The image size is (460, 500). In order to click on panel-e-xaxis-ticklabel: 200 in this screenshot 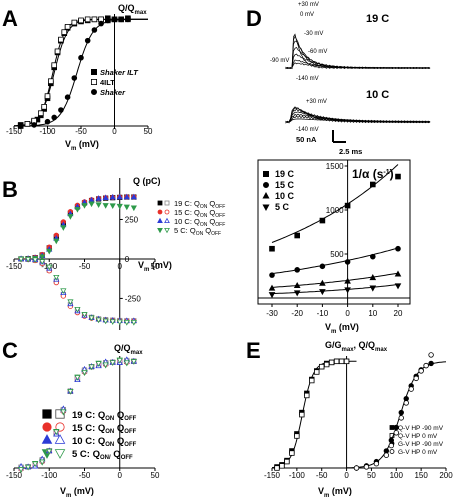, I will do `click(446, 475)`.